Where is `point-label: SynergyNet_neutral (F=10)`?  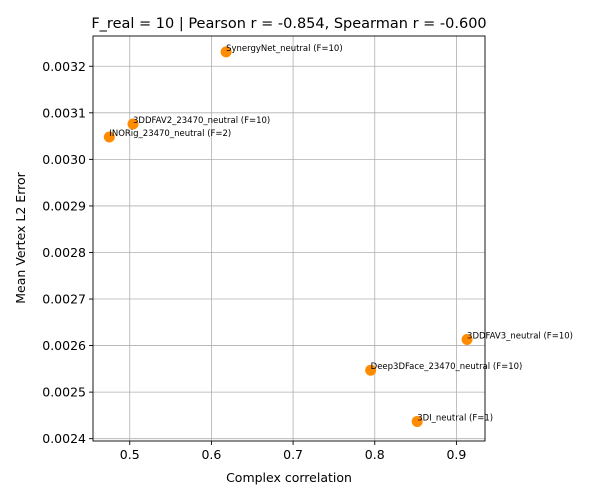 point-label: SynergyNet_neutral (F=10) is located at coordinates (284, 49).